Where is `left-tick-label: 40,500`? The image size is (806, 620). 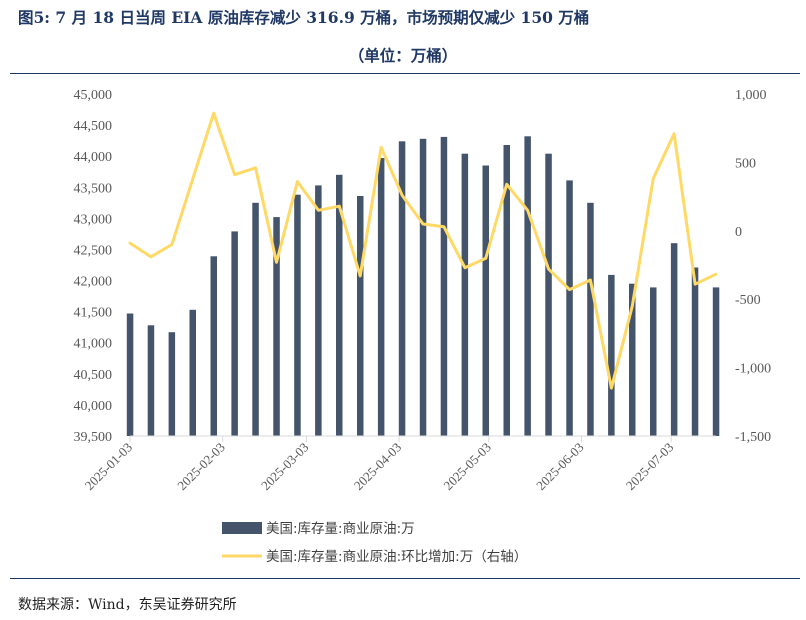
left-tick-label: 40,500 is located at coordinates (93, 375).